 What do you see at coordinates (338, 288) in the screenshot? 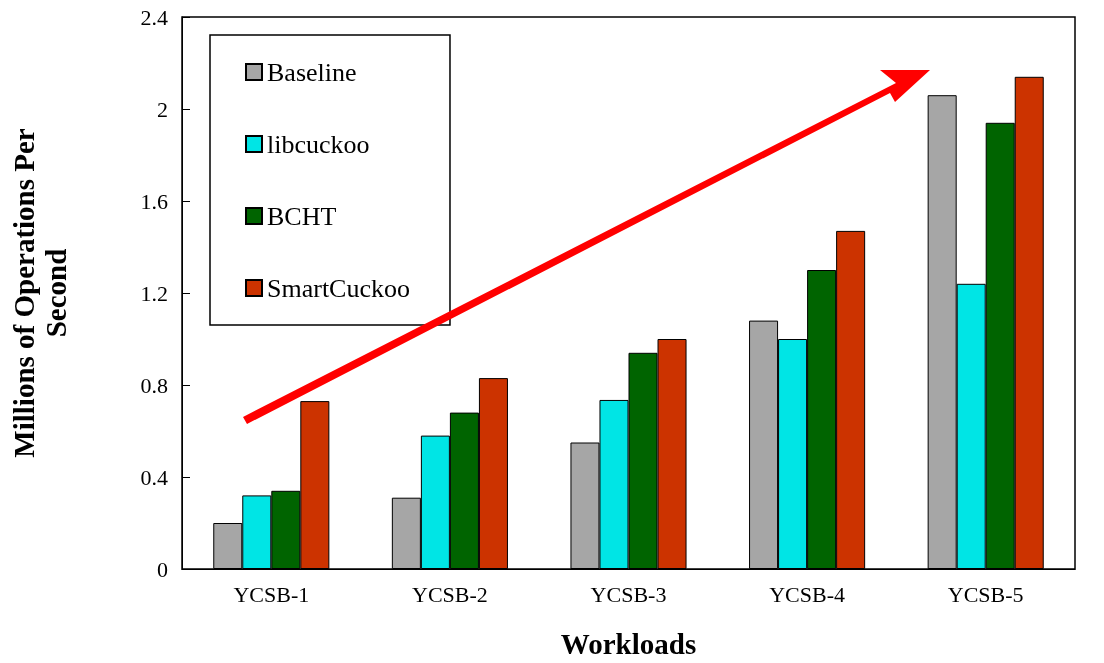
I see `legend-label: SmartCuckoo` at bounding box center [338, 288].